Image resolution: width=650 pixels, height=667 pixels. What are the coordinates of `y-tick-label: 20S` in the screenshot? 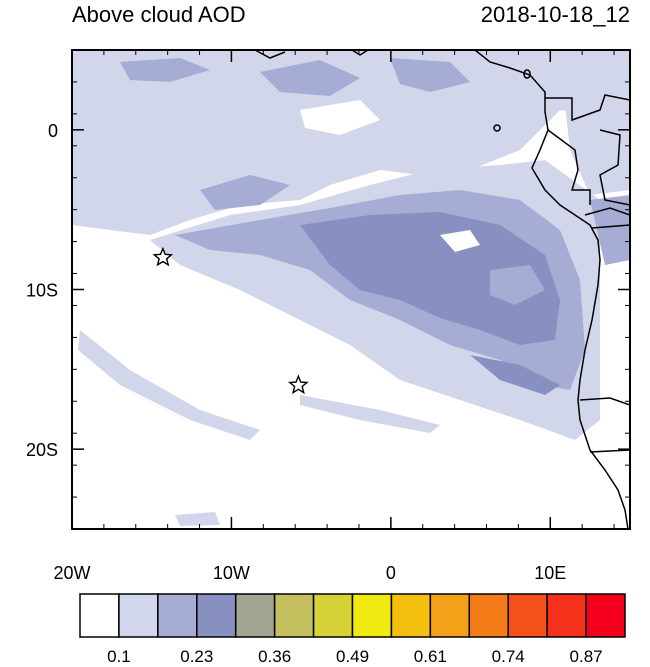 It's located at (42, 450).